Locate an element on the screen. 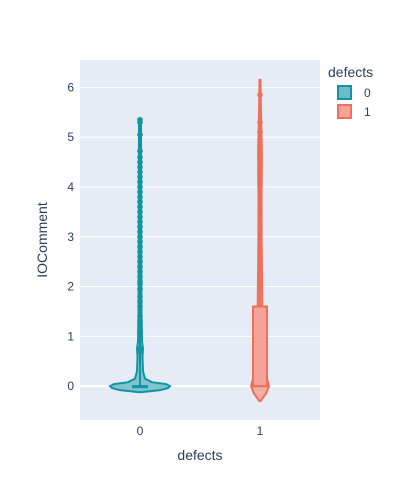  y-axis-ticks: 0 1 2 3 4 5 6 is located at coordinates (70, 236).